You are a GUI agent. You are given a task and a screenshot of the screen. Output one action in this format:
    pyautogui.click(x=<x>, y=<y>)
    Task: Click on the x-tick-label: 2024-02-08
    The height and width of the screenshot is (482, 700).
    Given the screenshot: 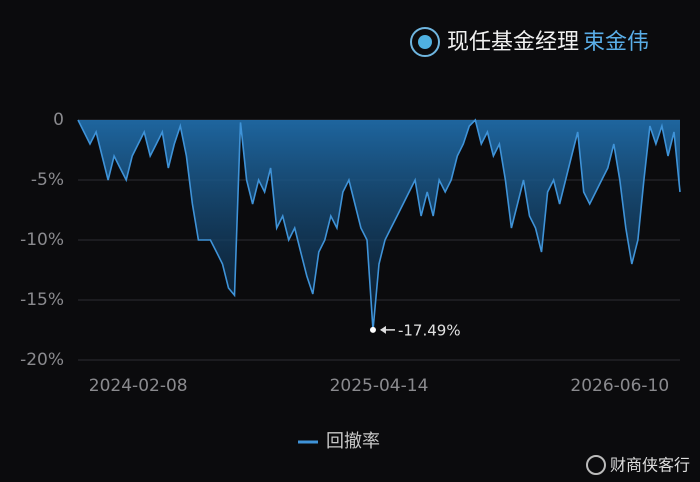 What is the action you would take?
    pyautogui.click(x=138, y=386)
    